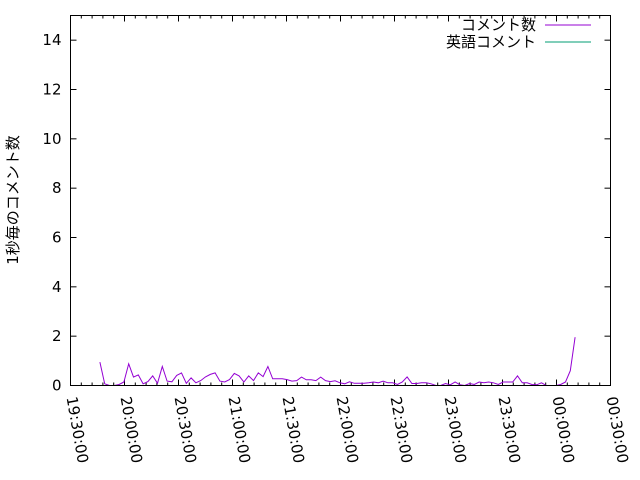 This screenshot has height=480, width=640. I want to click on series-lines, so click(337, 362).